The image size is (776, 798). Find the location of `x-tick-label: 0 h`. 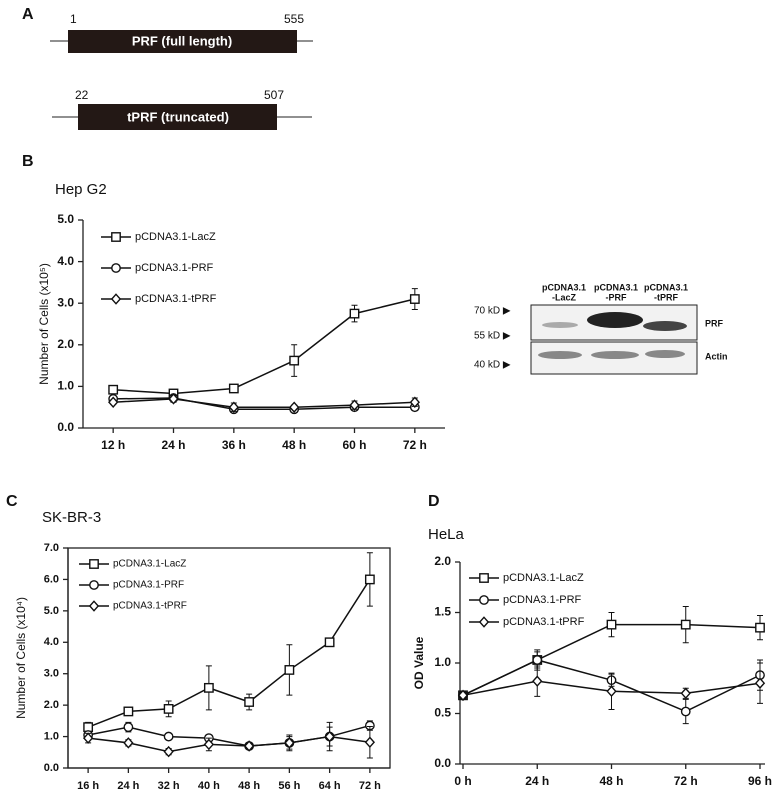

x-tick-label: 0 h is located at coordinates (462, 781).